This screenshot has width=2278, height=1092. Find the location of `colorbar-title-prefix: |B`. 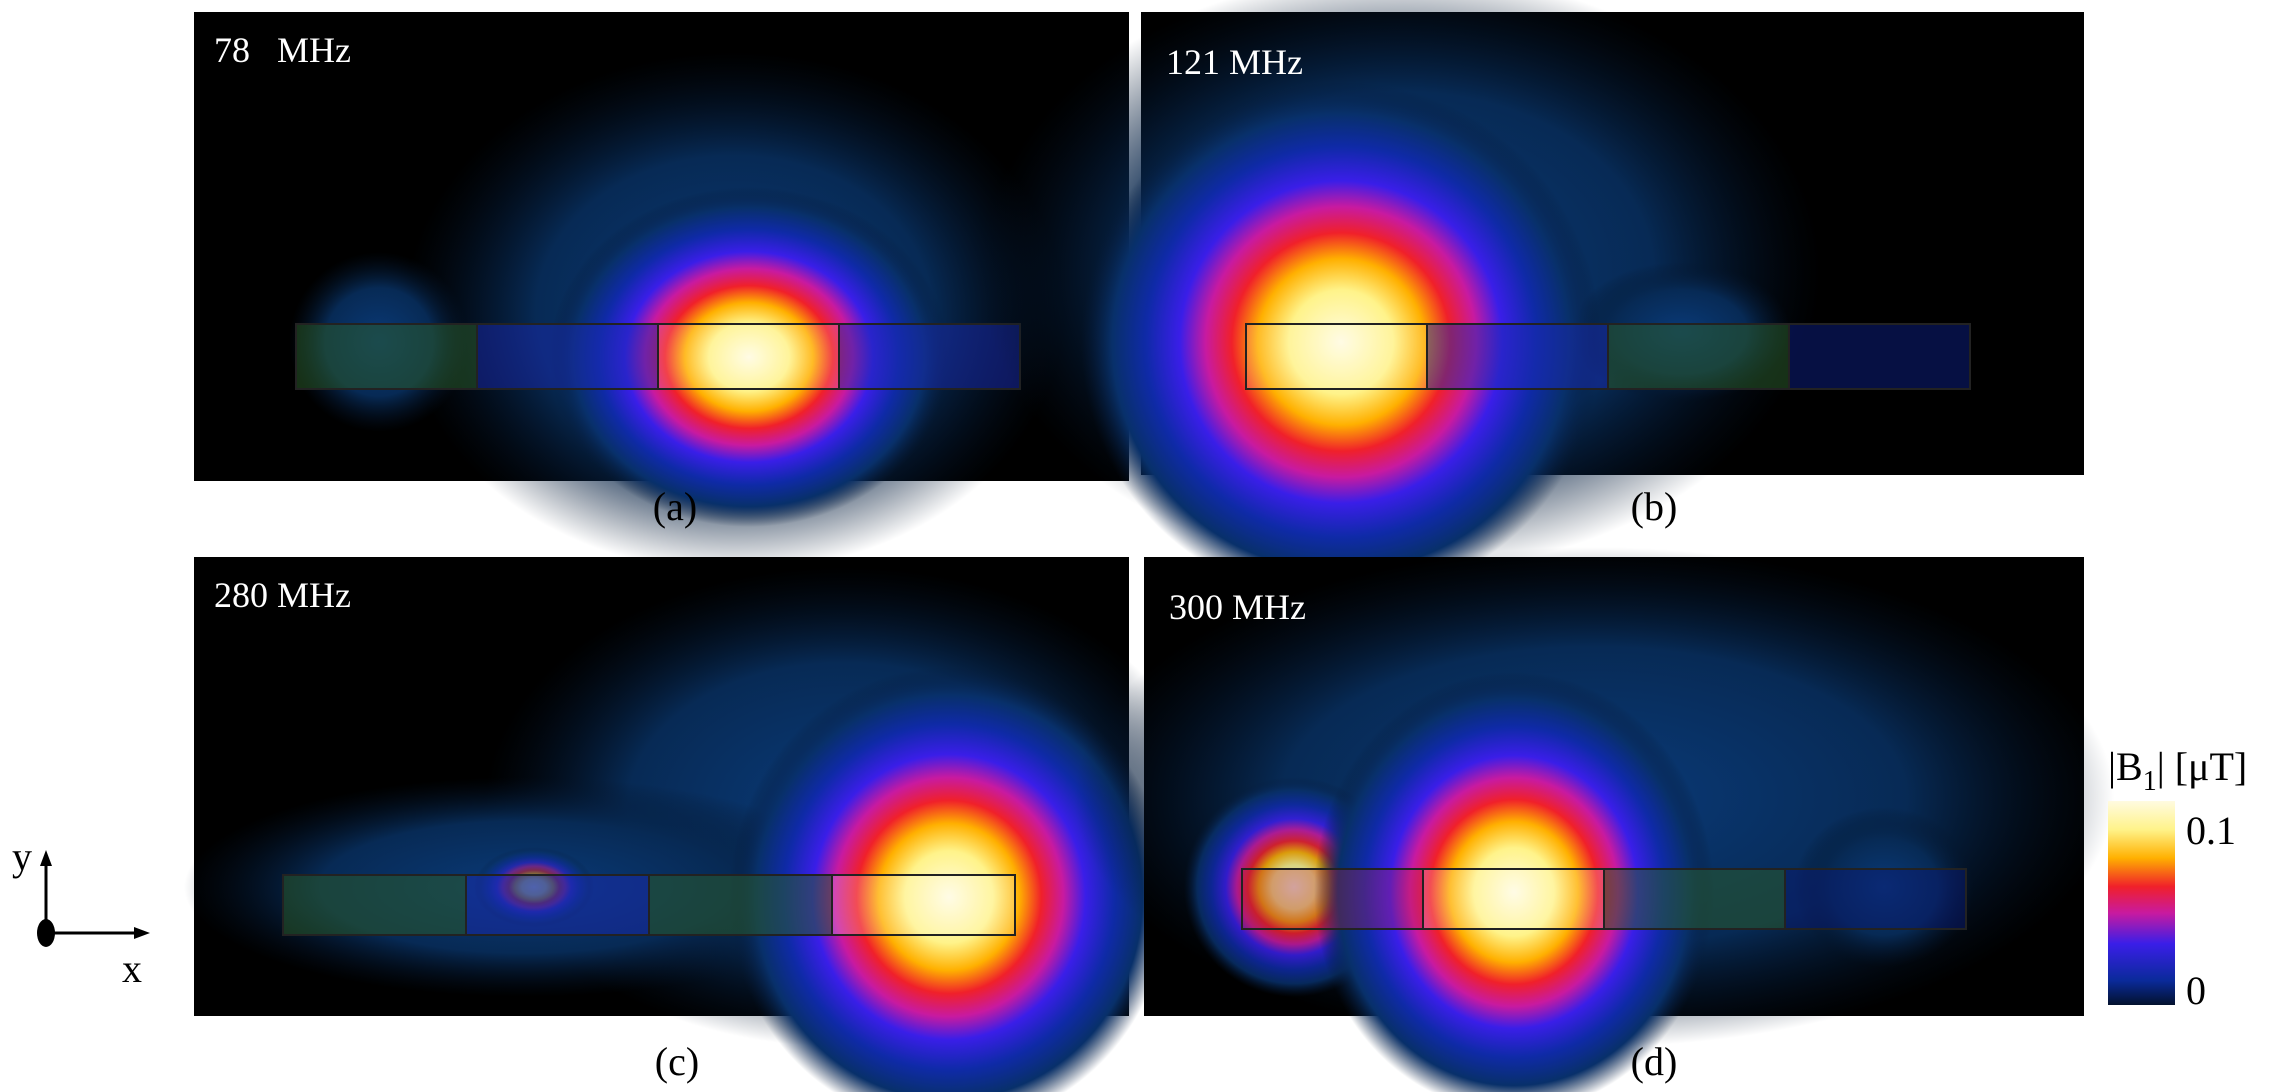

colorbar-title-prefix: |B is located at coordinates (2125, 766).